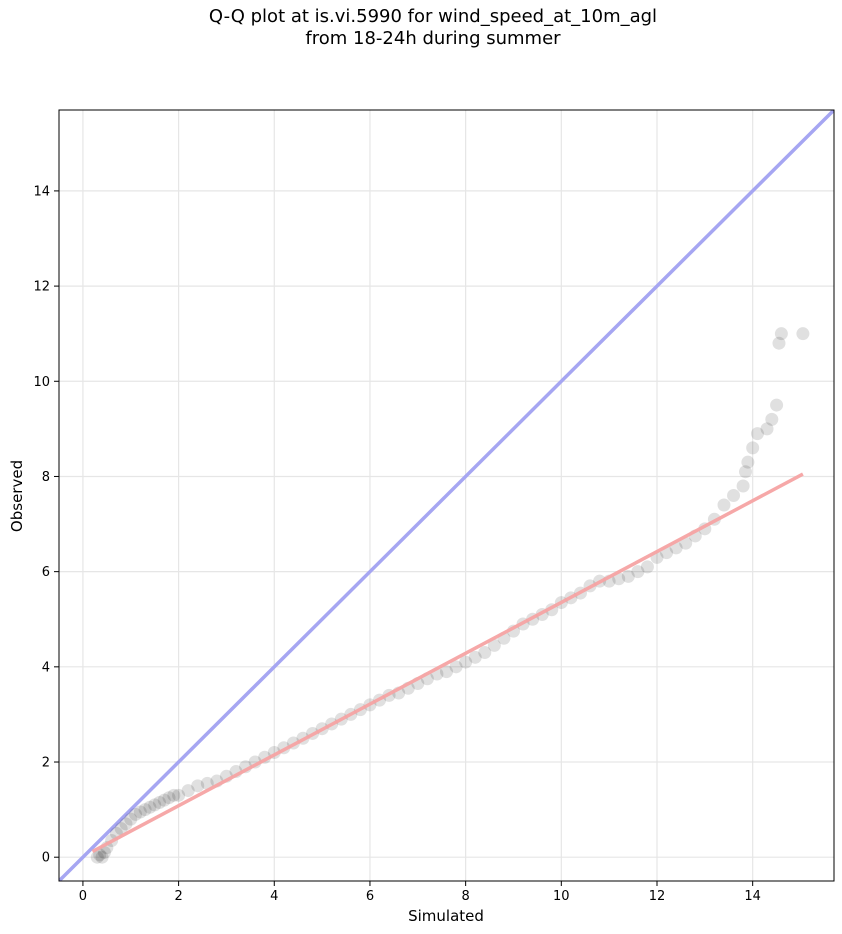  Describe the element at coordinates (274, 896) in the screenshot. I see `x-tick-label: 4` at that location.